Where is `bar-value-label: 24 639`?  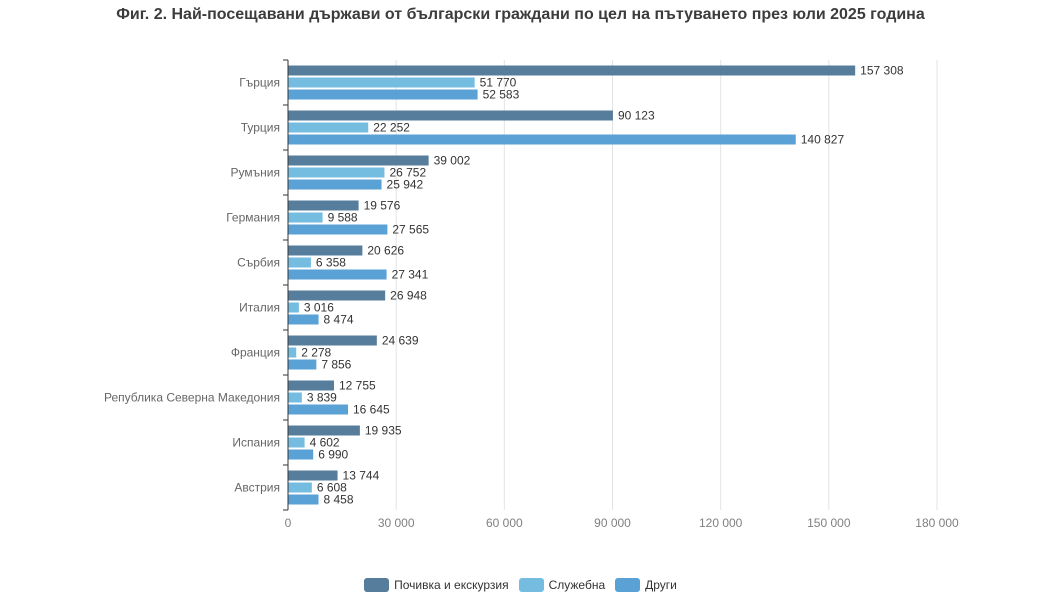
bar-value-label: 24 639 is located at coordinates (400, 341).